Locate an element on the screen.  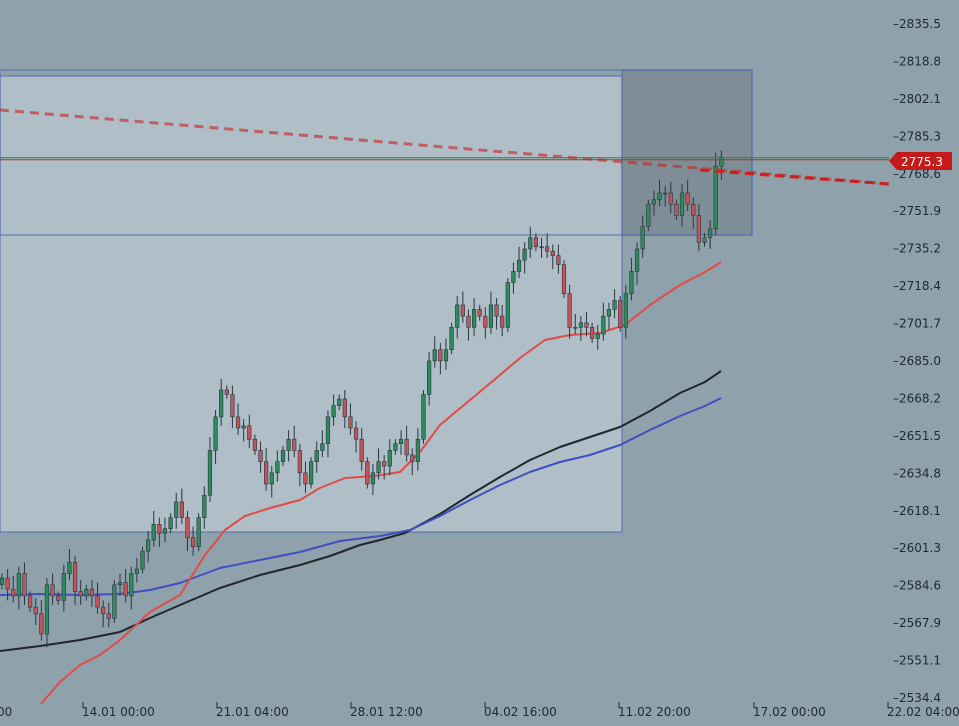
trend-line-active is located at coordinates (794, 177).